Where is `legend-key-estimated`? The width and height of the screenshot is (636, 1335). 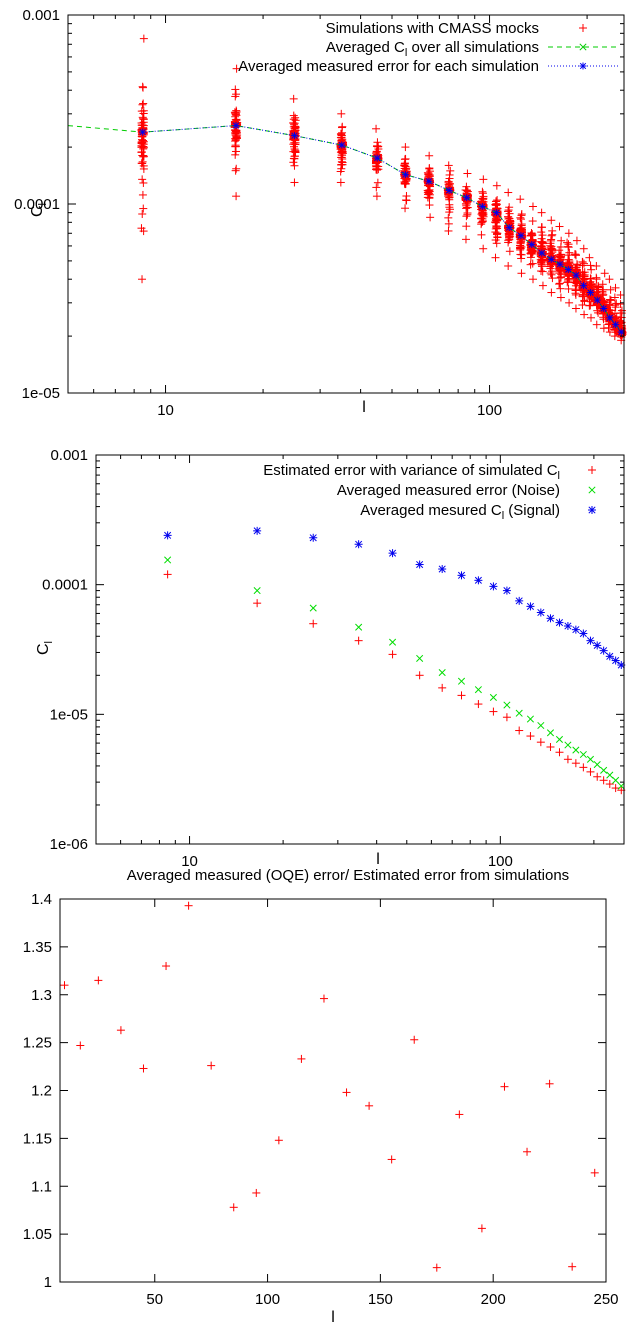
legend-key-estimated is located at coordinates (592, 470).